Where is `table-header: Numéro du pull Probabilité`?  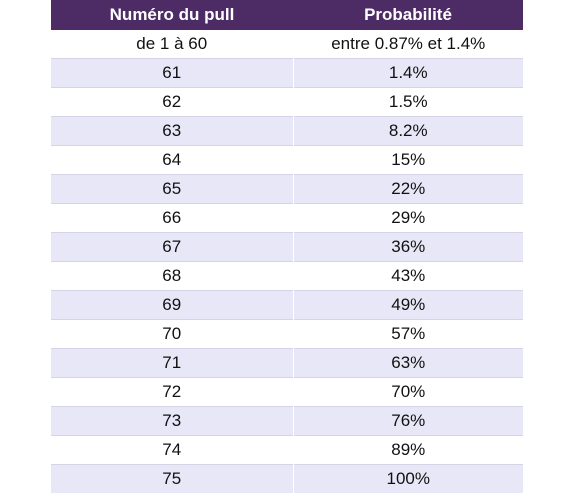 table-header: Numéro du pull Probabilité is located at coordinates (287, 15).